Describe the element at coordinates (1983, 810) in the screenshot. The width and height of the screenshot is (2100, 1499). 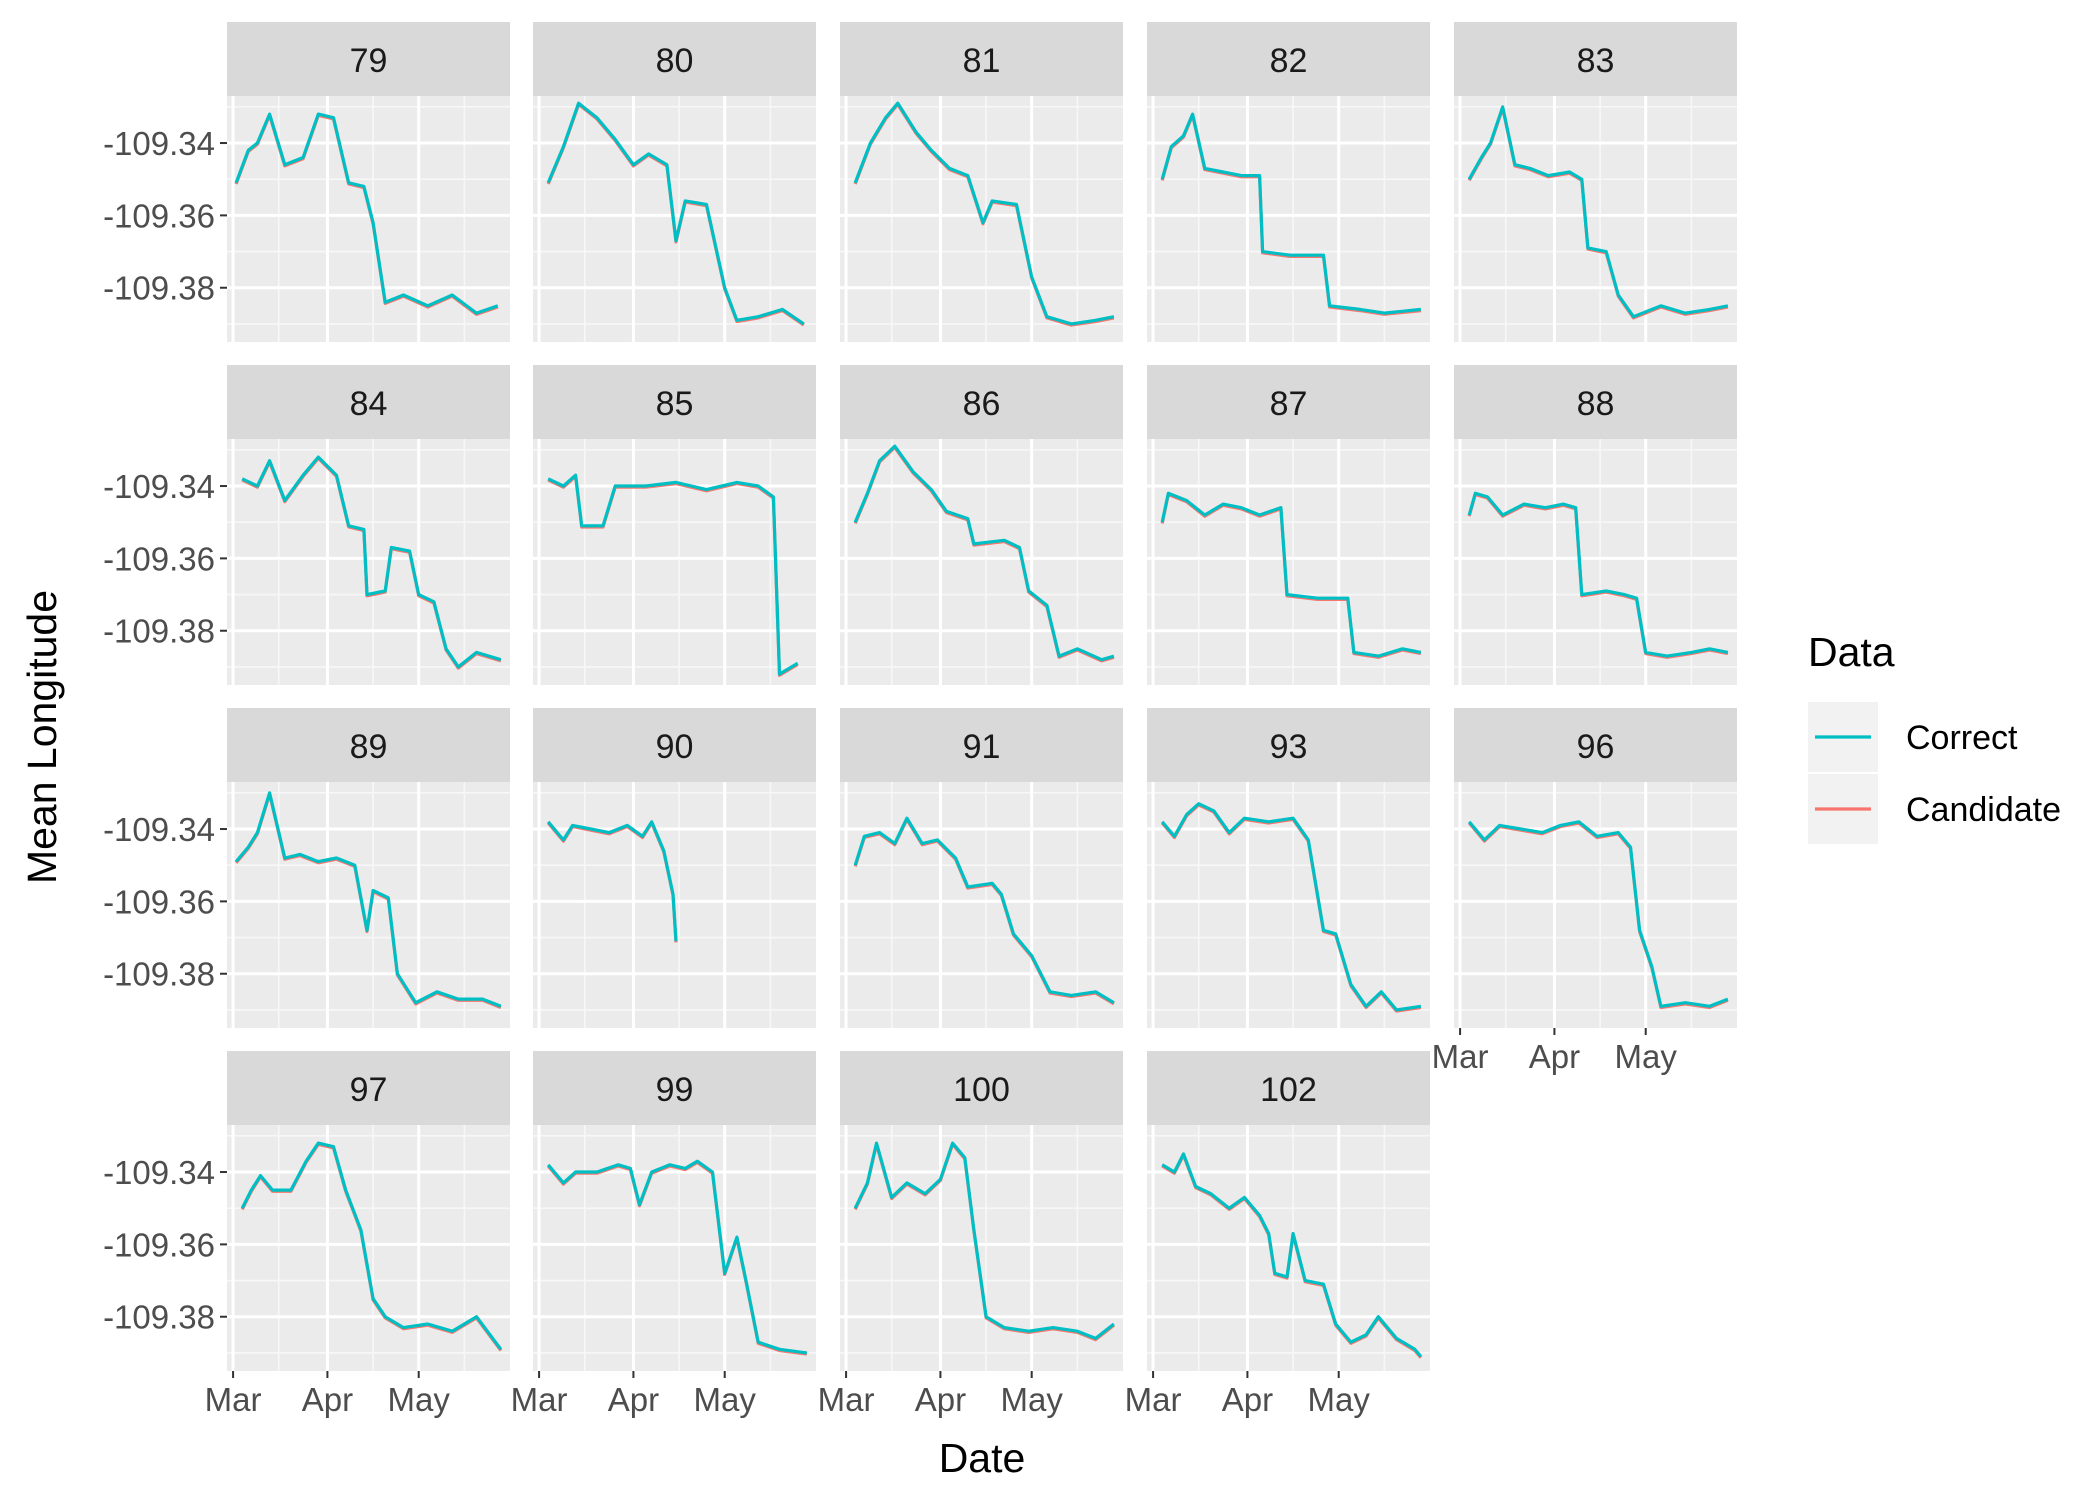
I see `legend-label-candidate: Candidate` at that location.